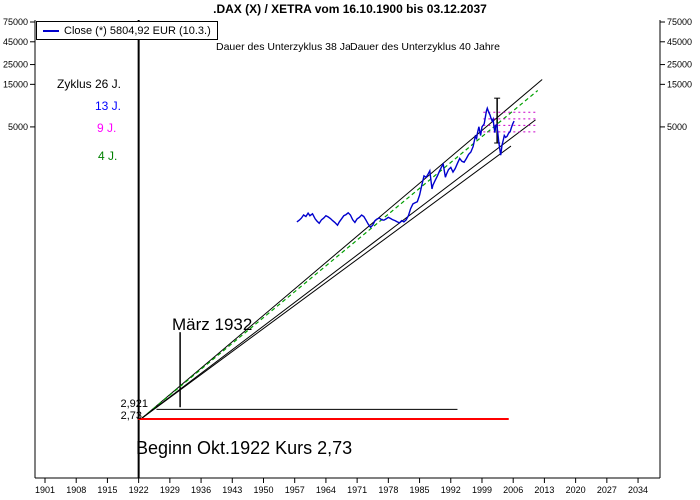 Image resolution: width=700 pixels, height=500 pixels. Describe the element at coordinates (76, 490) in the screenshot. I see `x-tick-label: 1908` at that location.